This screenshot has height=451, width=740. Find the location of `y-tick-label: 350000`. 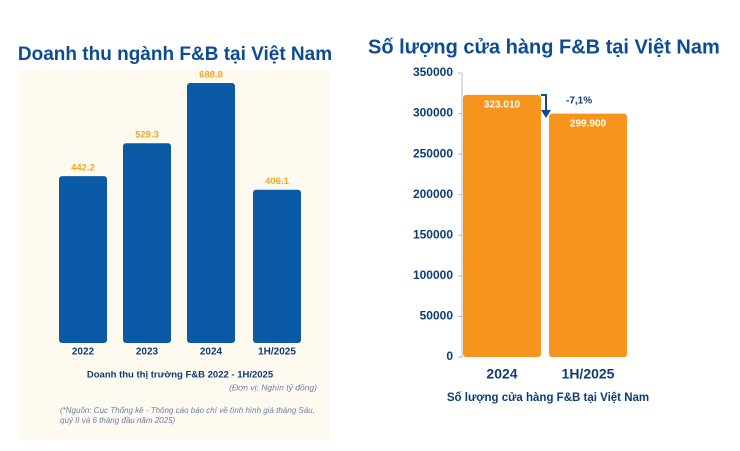

y-tick-label: 350000 is located at coordinates (433, 72).